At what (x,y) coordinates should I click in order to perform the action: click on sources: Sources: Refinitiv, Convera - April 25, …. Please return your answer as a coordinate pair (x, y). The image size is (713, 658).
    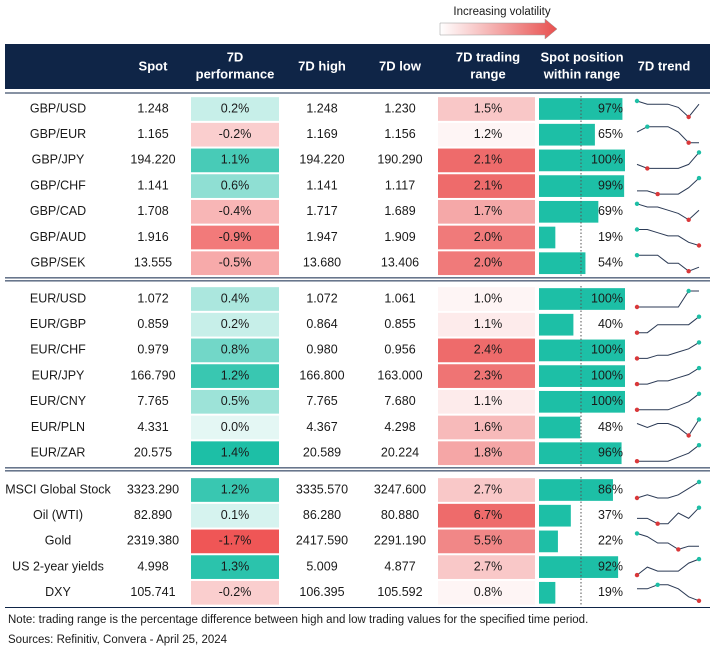
    Looking at the image, I should click on (118, 640).